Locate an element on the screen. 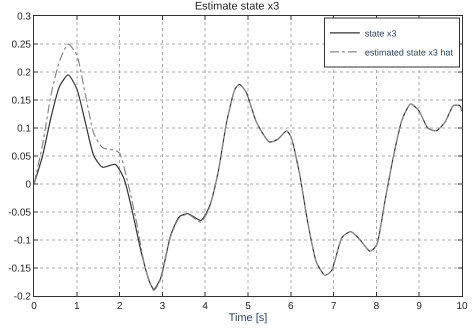 The image size is (474, 332). y-tick-label: 0.1 is located at coordinates (24, 129).